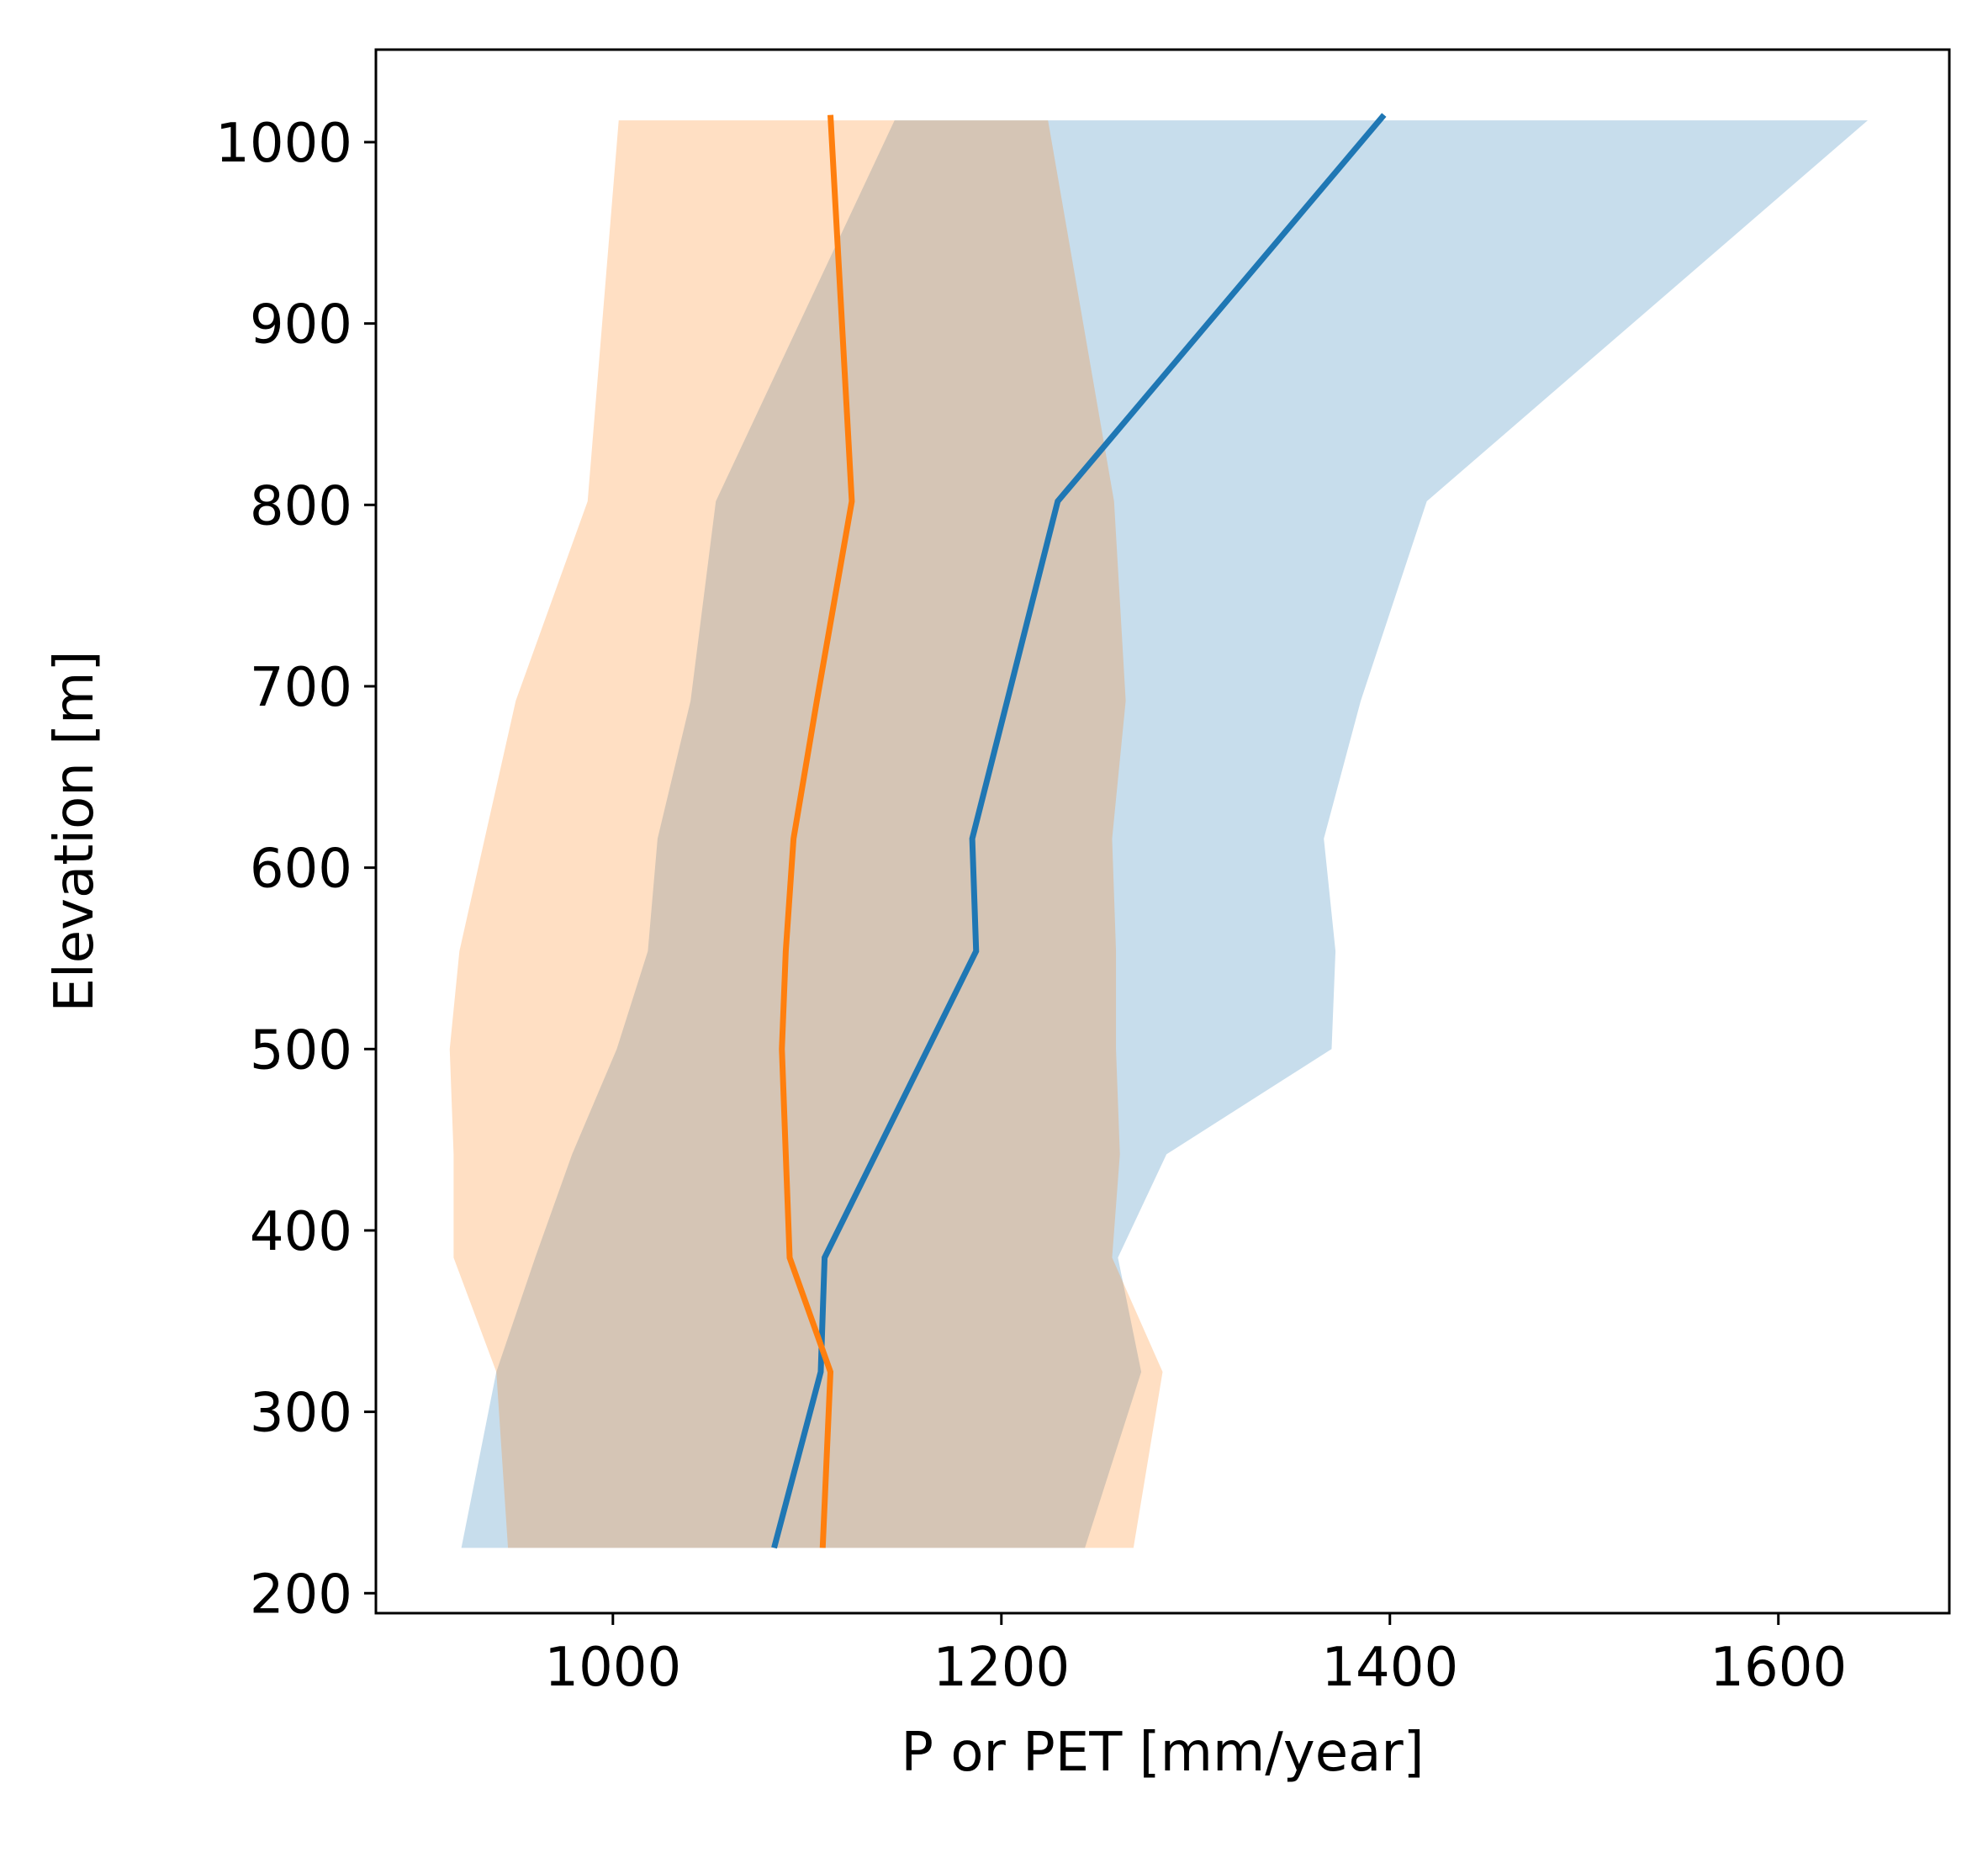 The height and width of the screenshot is (1868, 1988). What do you see at coordinates (75, 832) in the screenshot?
I see `y-axis-label: Elevation [m]` at bounding box center [75, 832].